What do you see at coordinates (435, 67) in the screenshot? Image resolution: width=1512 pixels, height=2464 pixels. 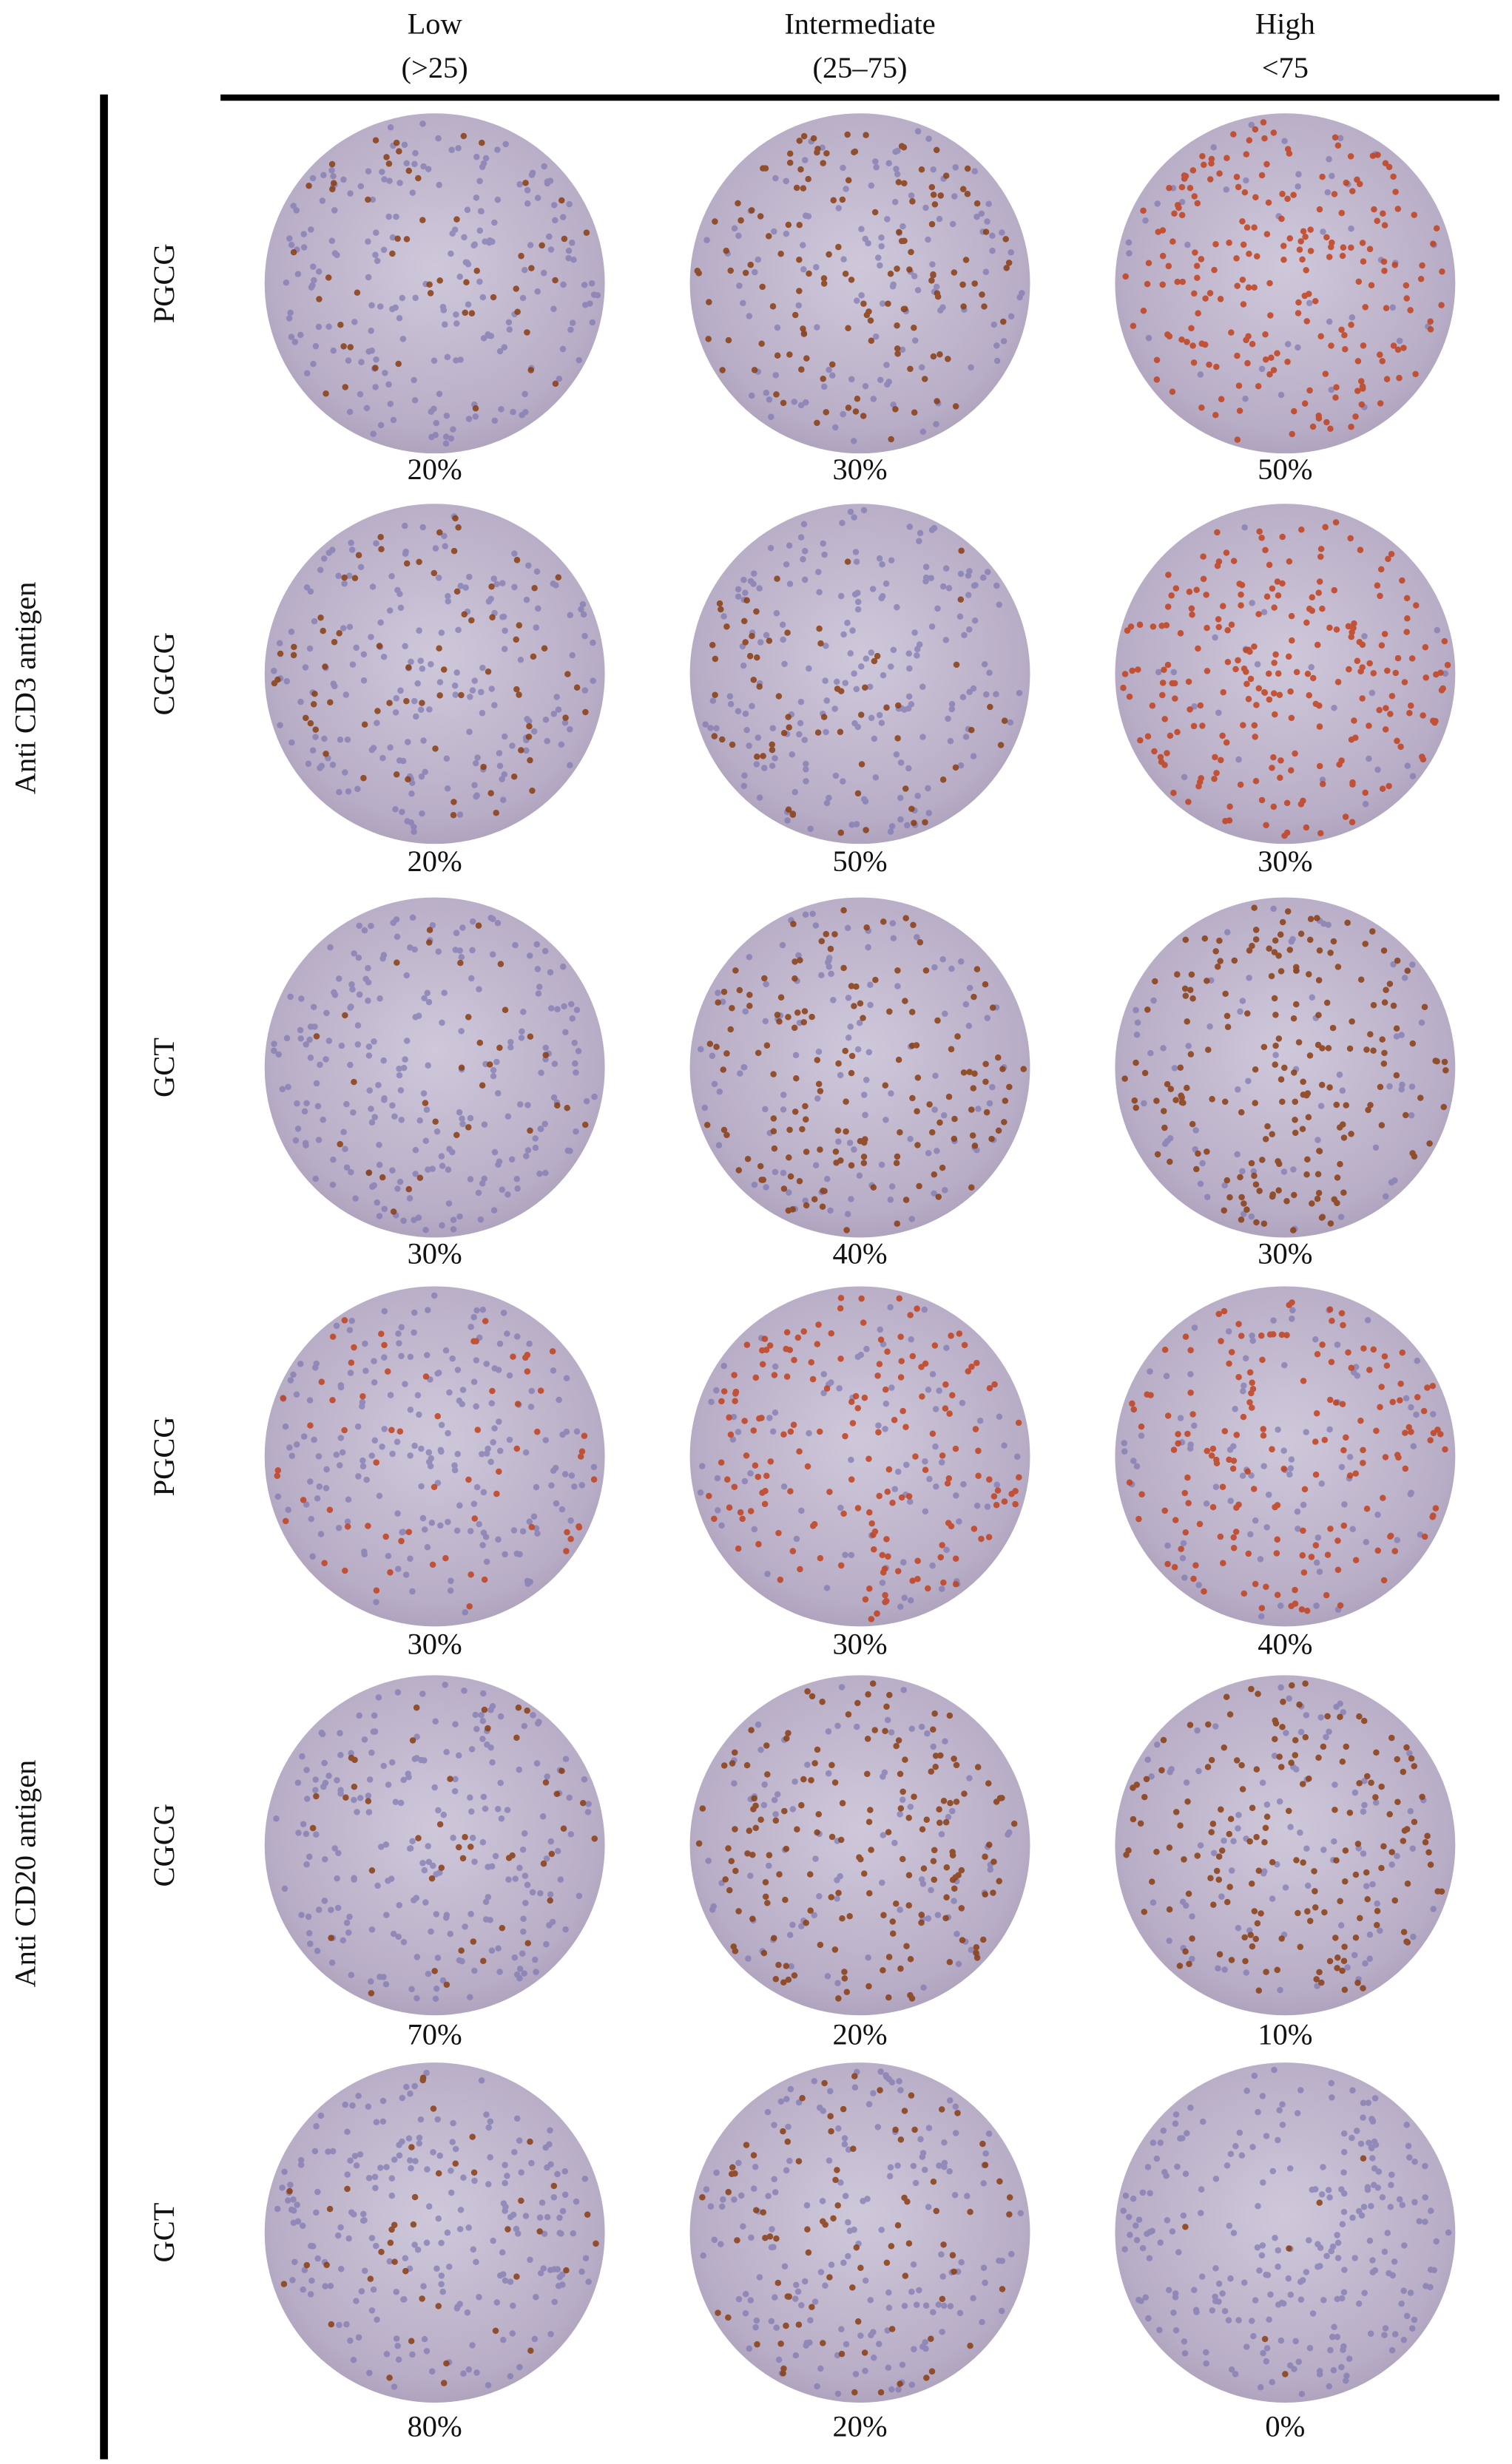 I see `column-range: (>25)` at bounding box center [435, 67].